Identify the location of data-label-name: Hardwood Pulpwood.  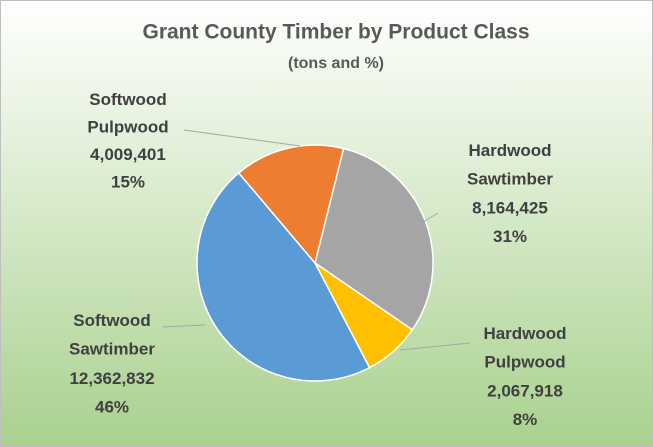
(524, 348).